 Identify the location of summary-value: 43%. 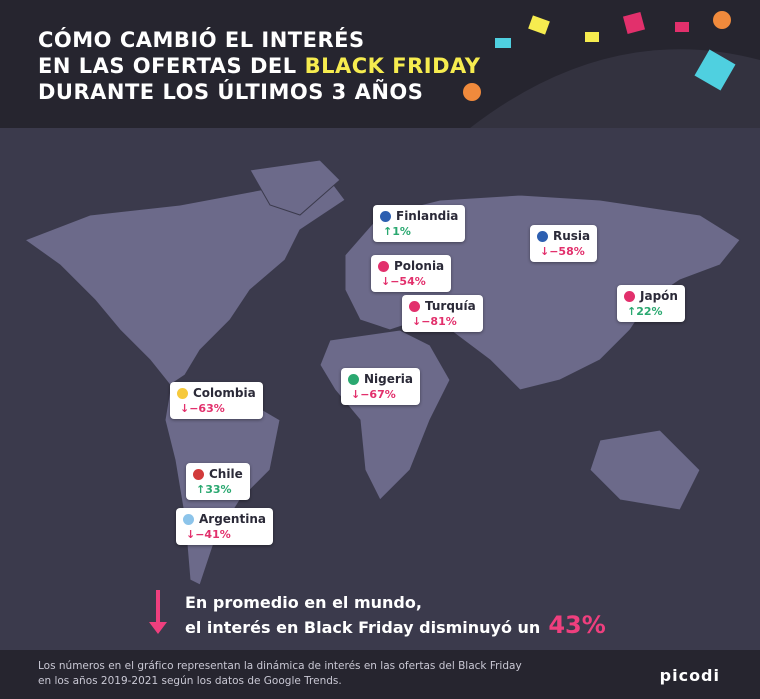
(577, 625).